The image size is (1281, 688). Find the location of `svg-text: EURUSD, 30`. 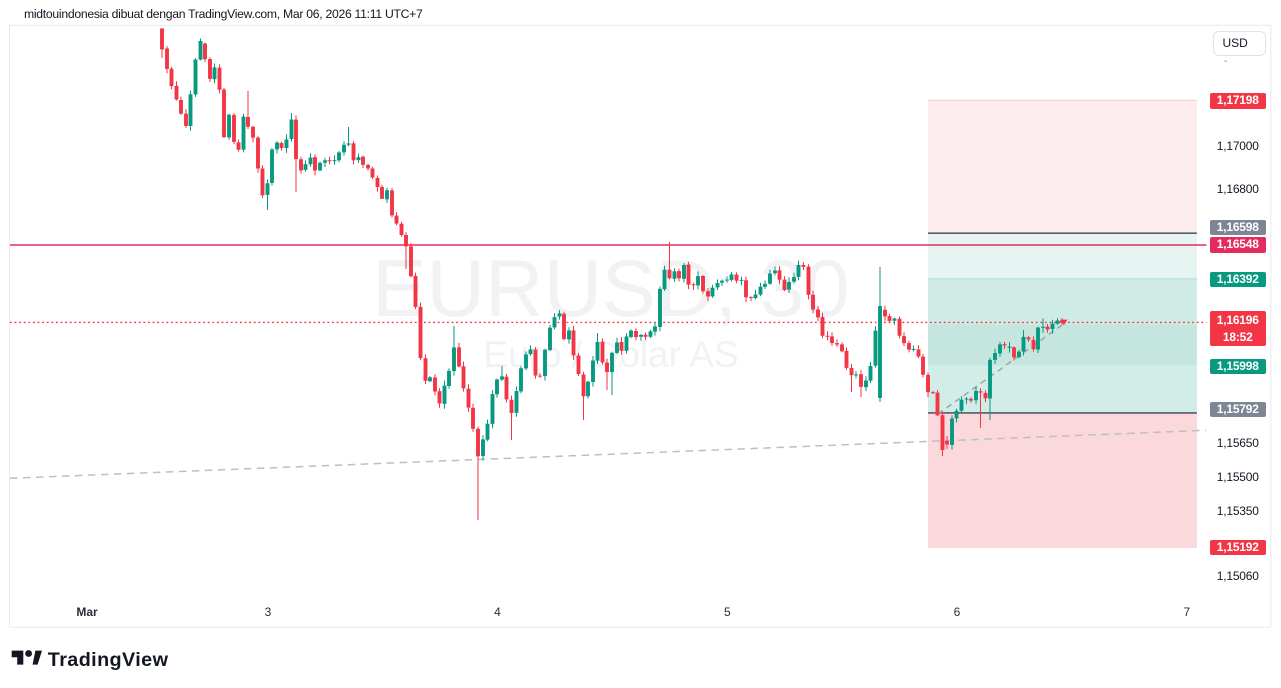

svg-text: EURUSD, 30 is located at coordinates (610, 289).